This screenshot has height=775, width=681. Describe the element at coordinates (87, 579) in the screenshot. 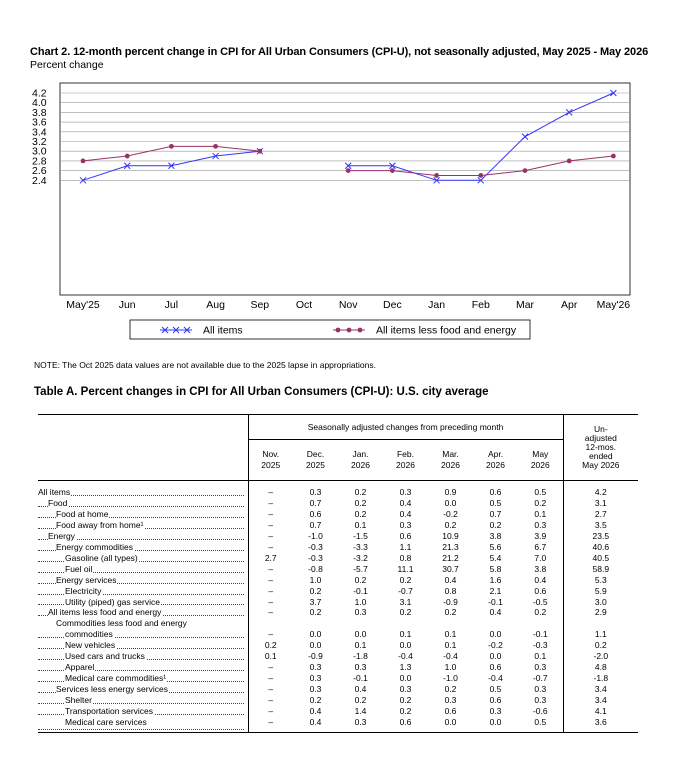

I see `row-label: Energy services` at that location.